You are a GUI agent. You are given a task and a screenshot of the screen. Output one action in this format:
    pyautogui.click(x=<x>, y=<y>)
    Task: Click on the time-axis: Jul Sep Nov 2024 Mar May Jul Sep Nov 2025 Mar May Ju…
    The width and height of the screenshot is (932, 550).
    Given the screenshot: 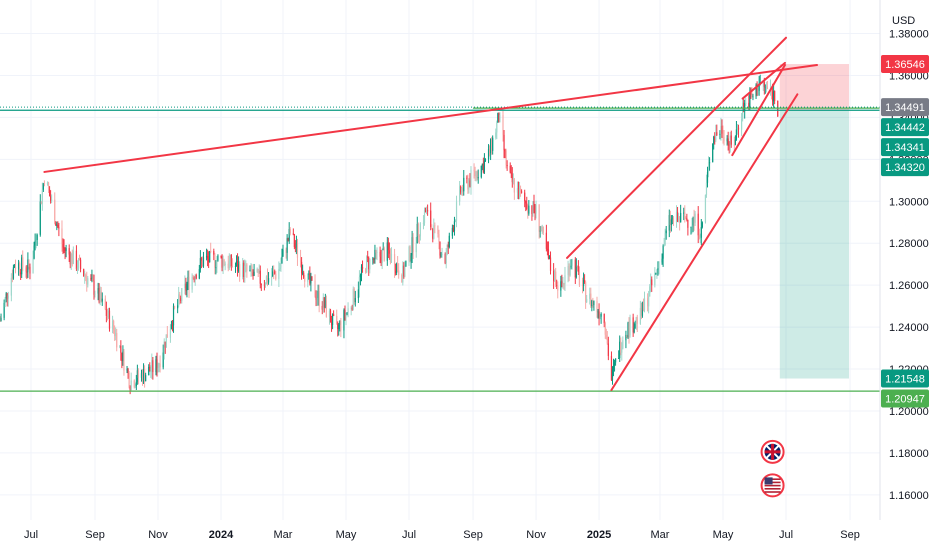 What is the action you would take?
    pyautogui.click(x=442, y=535)
    